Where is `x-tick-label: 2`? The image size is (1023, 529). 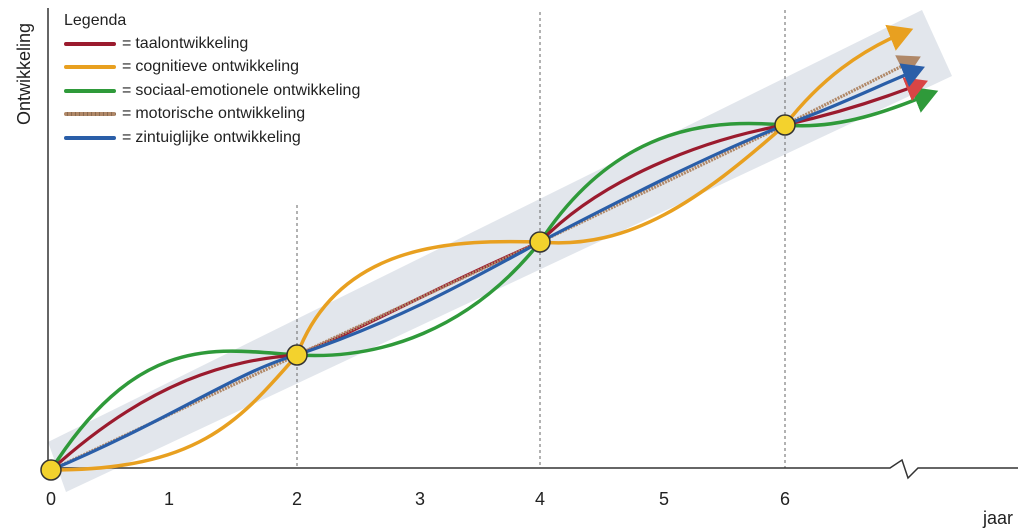 x-tick-label: 2 is located at coordinates (297, 499).